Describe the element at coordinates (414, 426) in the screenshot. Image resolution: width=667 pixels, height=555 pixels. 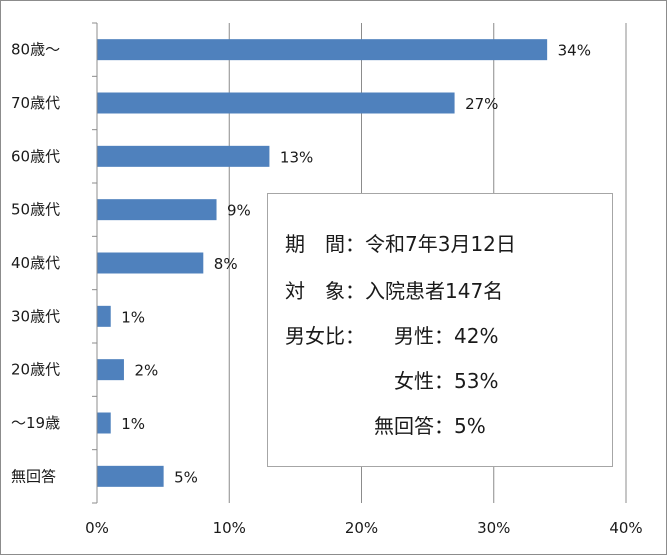
I see `noanswer-label: 無回答：` at that location.